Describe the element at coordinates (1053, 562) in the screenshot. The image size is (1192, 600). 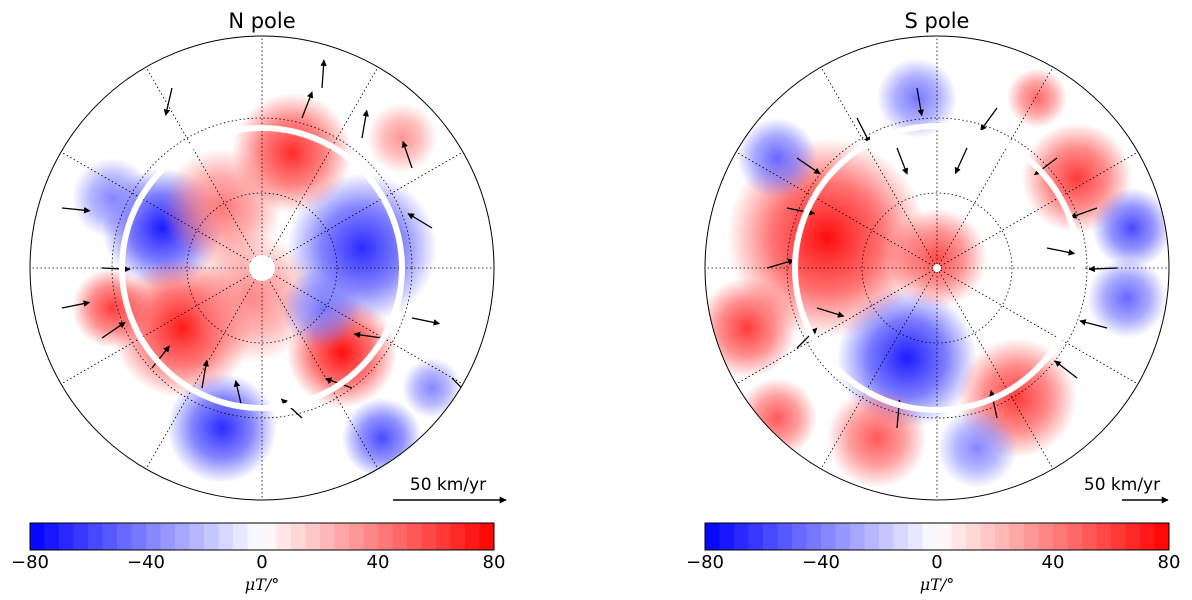
I see `s-pole-cb-tick: 40` at that location.